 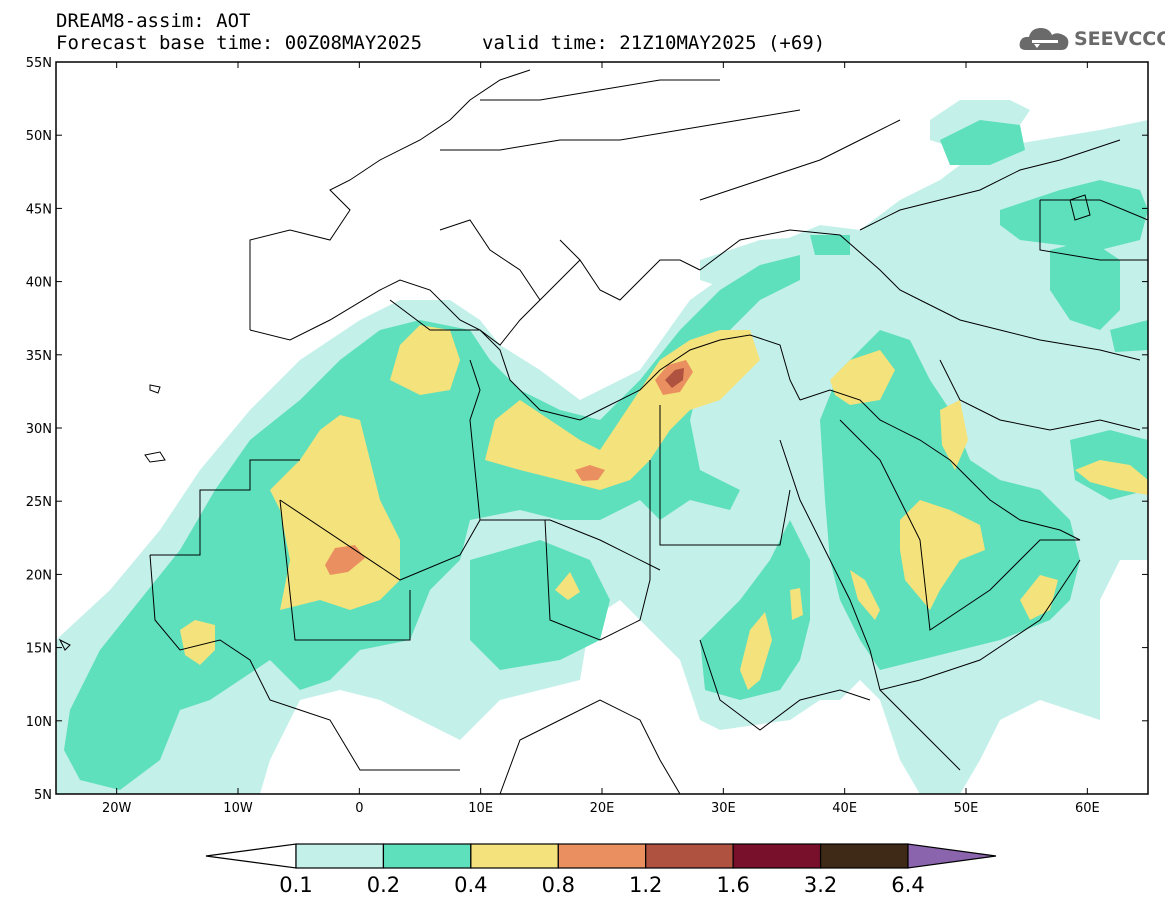 What do you see at coordinates (39, 649) in the screenshot?
I see `y-tick-label: 15N` at bounding box center [39, 649].